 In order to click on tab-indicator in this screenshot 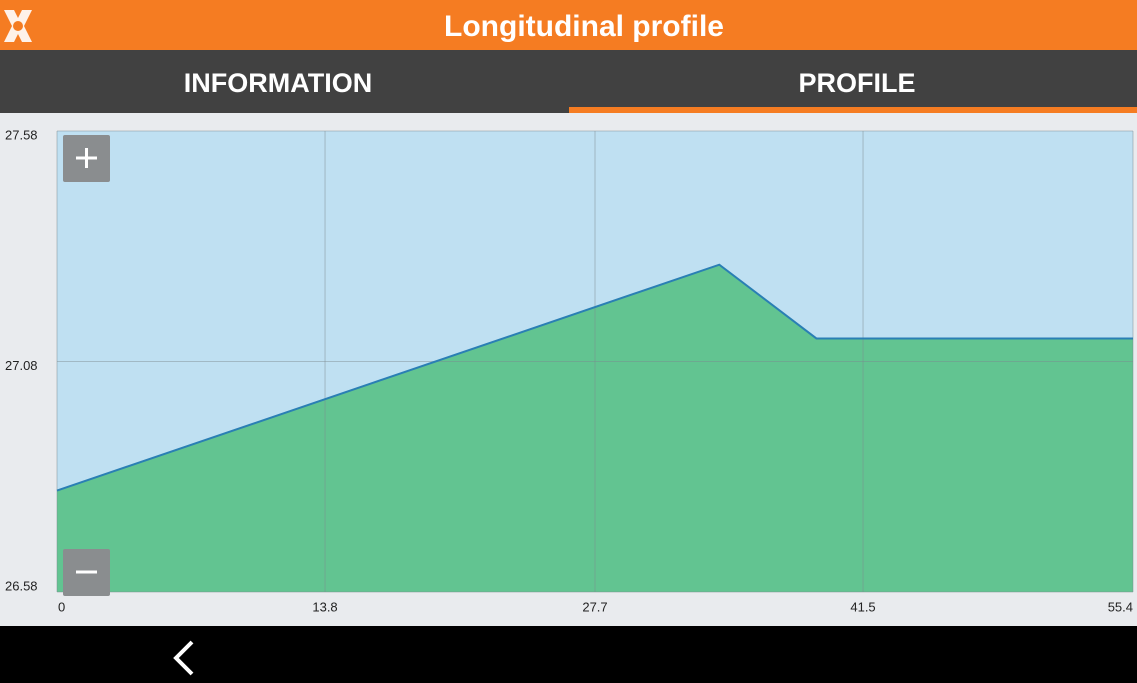, I will do `click(853, 110)`.